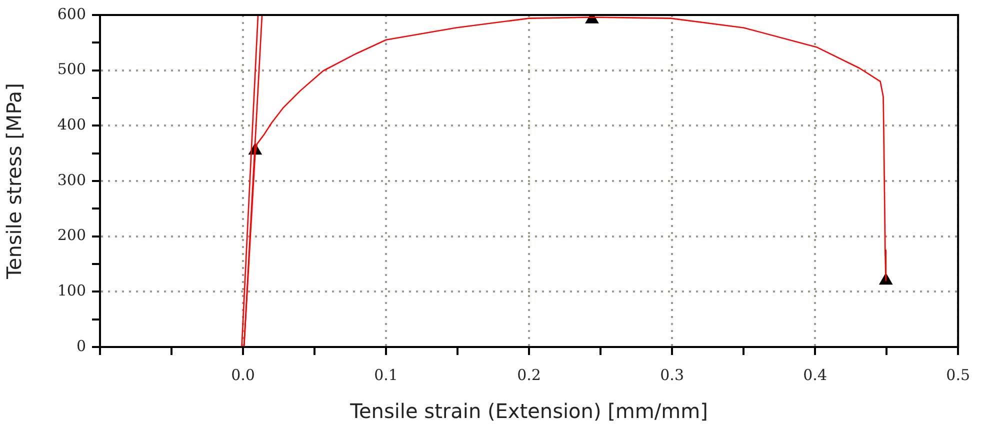 This screenshot has height=429, width=982. I want to click on x-tick-label: 0.0, so click(243, 375).